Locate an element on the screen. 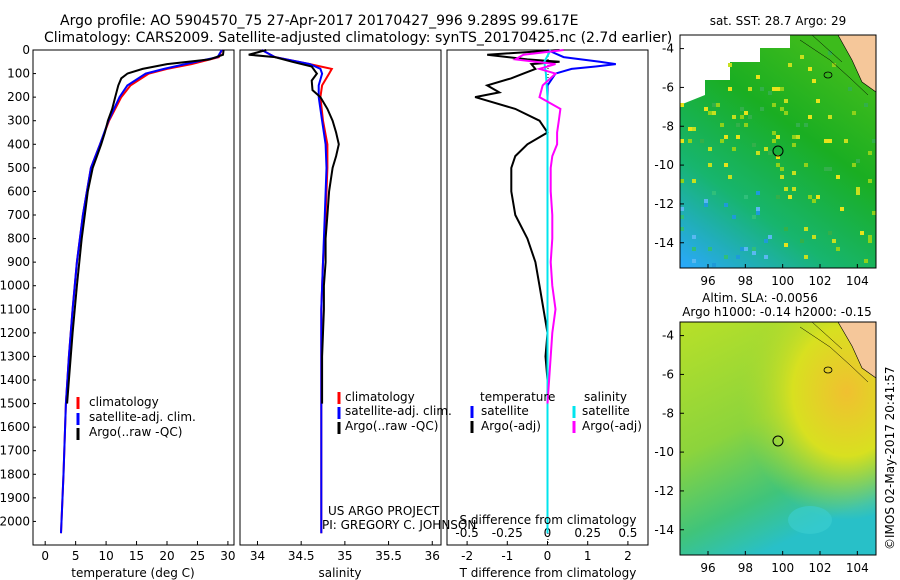 The height and width of the screenshot is (580, 900). sla-map-ticks: 96 98 100 102 104 -4 -6 -8 -10 -12 -14 is located at coordinates (761, 452).